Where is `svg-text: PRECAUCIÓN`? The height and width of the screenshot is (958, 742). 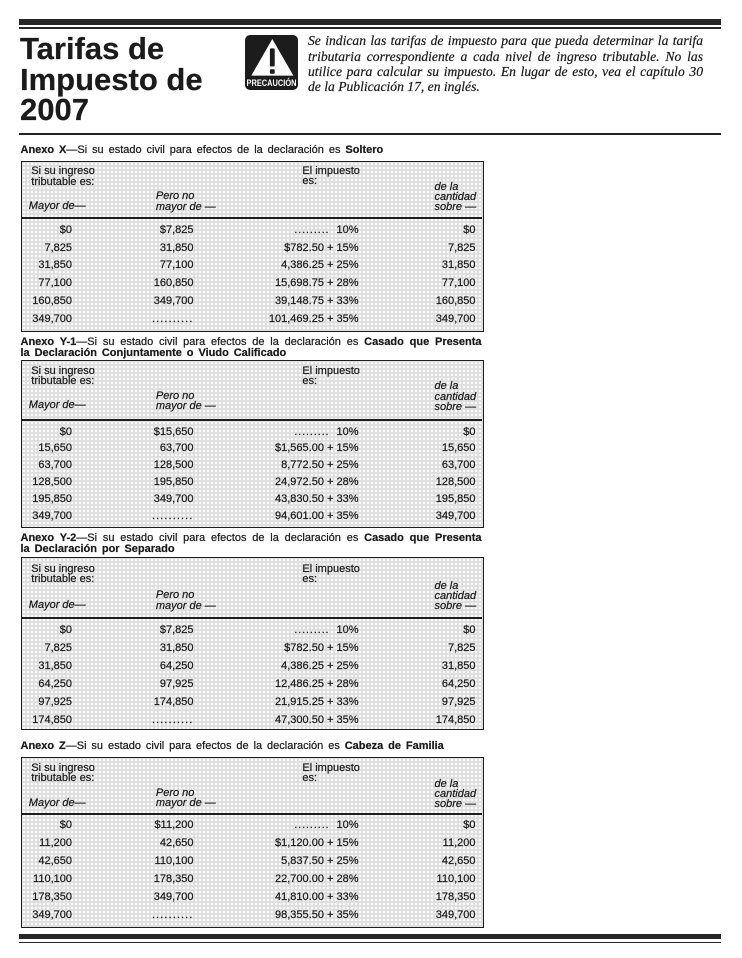 svg-text: PRECAUCIÓN is located at coordinates (272, 82).